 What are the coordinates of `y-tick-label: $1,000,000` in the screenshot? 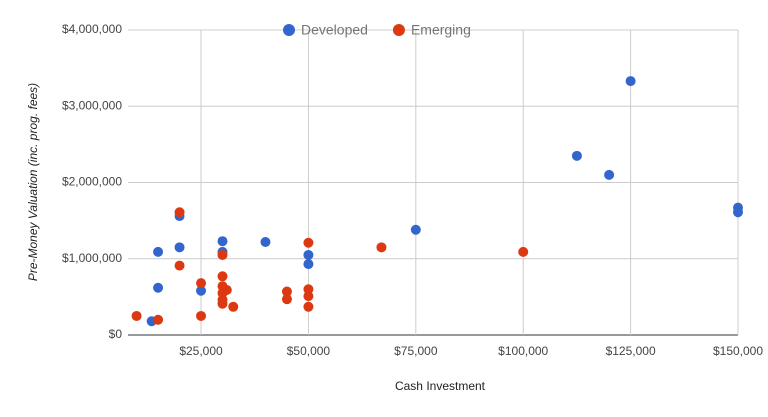 It's located at (92, 258).